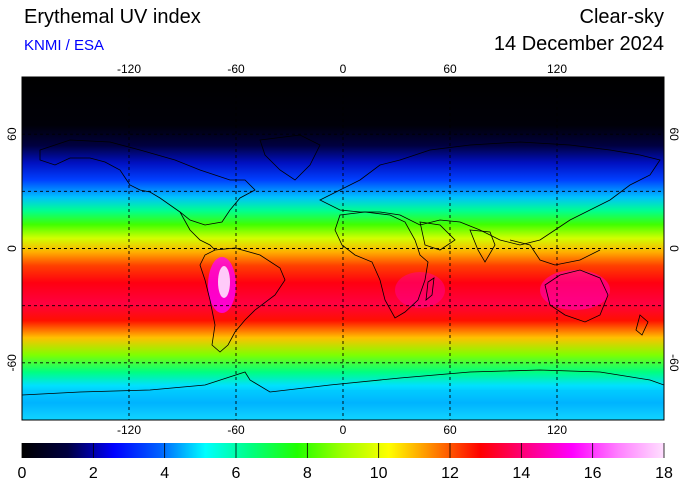  I want to click on colorbar-tick-label: 18, so click(664, 473).